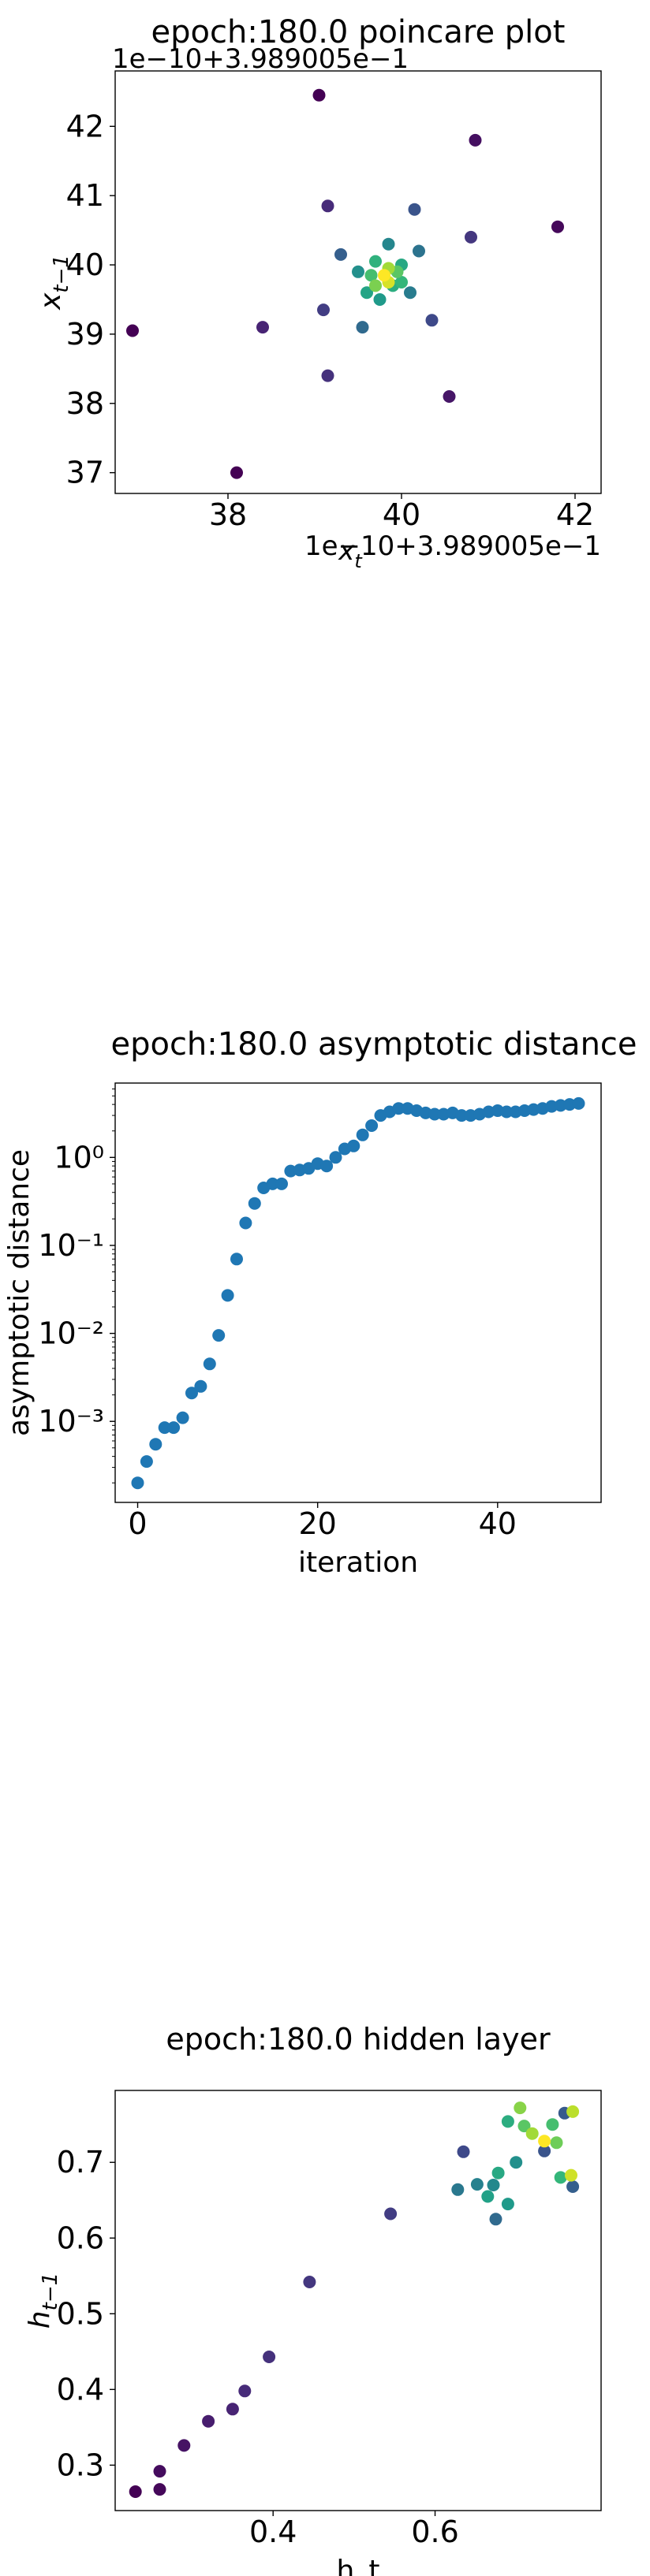 The width and height of the screenshot is (650, 2576). I want to click on y-tick-label: 41, so click(85, 195).